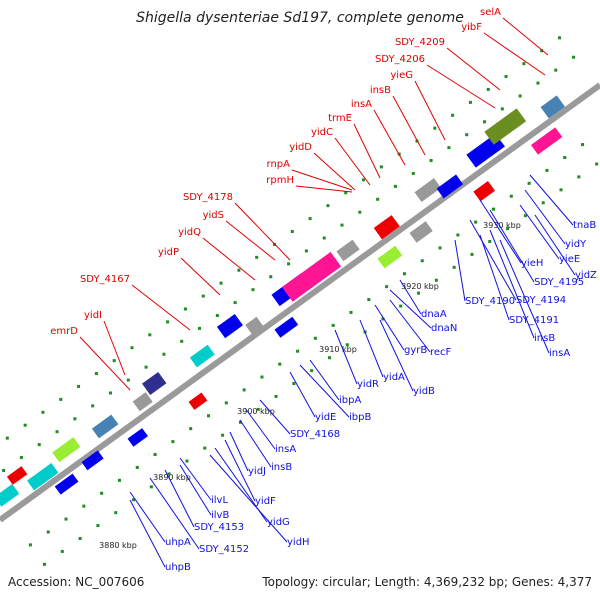  What do you see at coordinates (360, 417) in the screenshot?
I see `reverse-gene-label: ibpB` at bounding box center [360, 417].